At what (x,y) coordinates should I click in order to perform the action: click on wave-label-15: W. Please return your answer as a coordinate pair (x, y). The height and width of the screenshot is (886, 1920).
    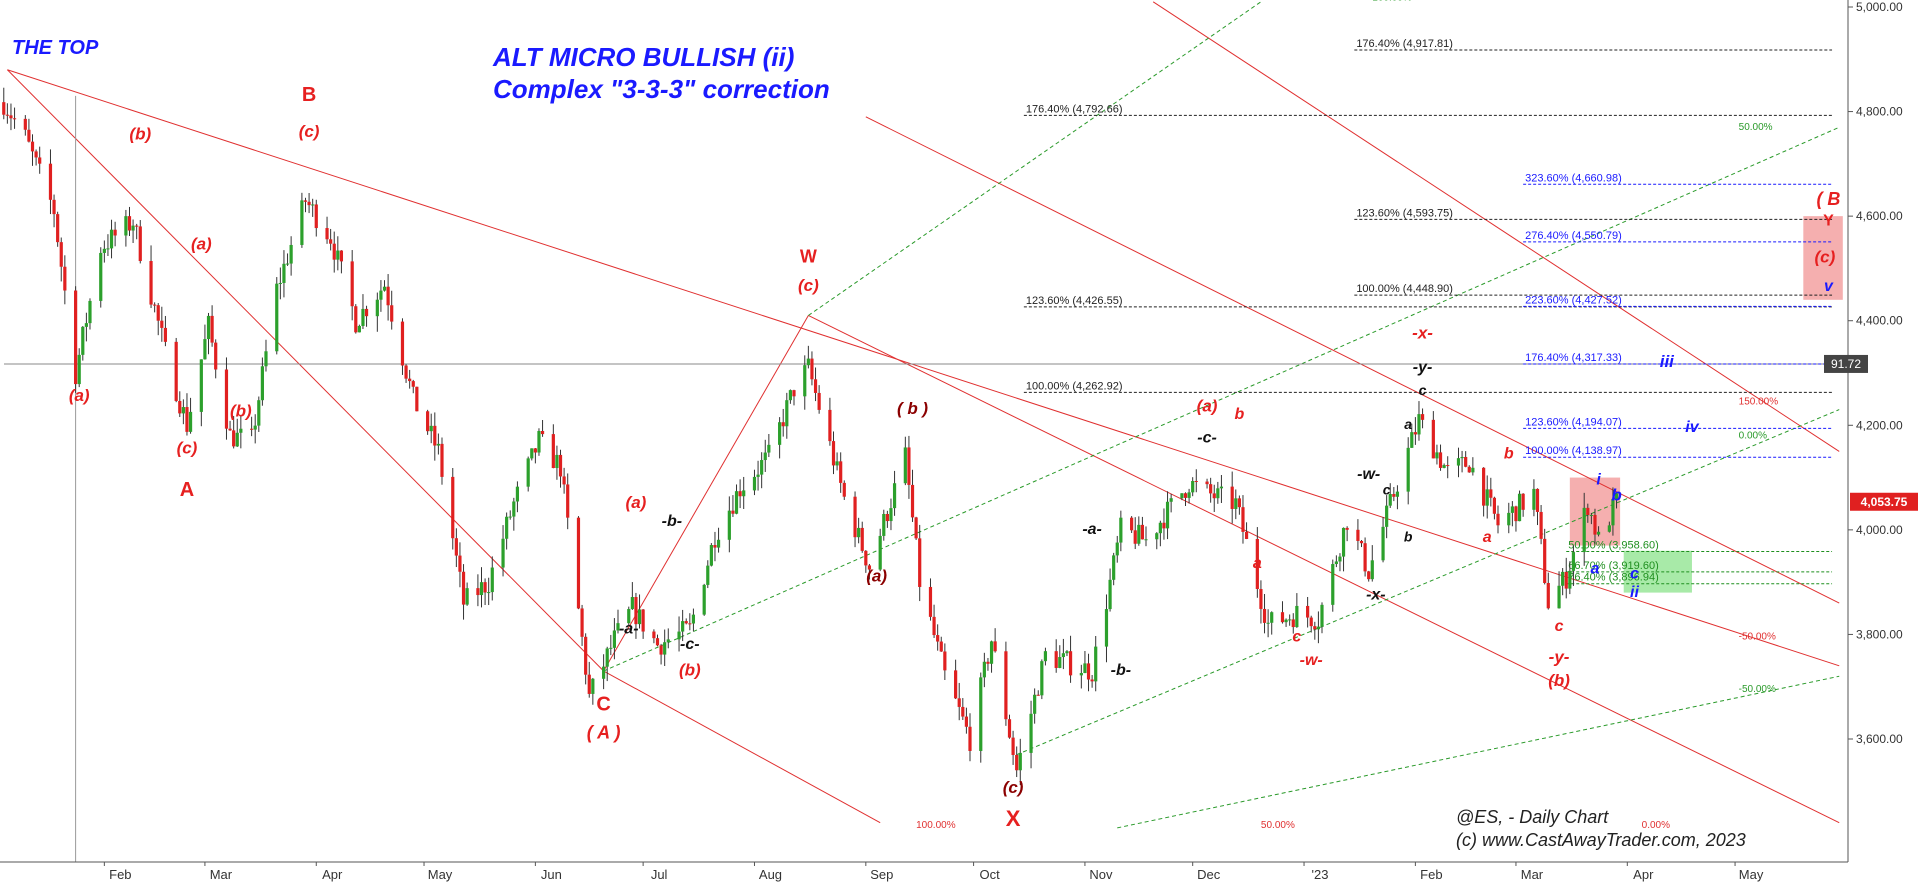
    Looking at the image, I should click on (808, 257).